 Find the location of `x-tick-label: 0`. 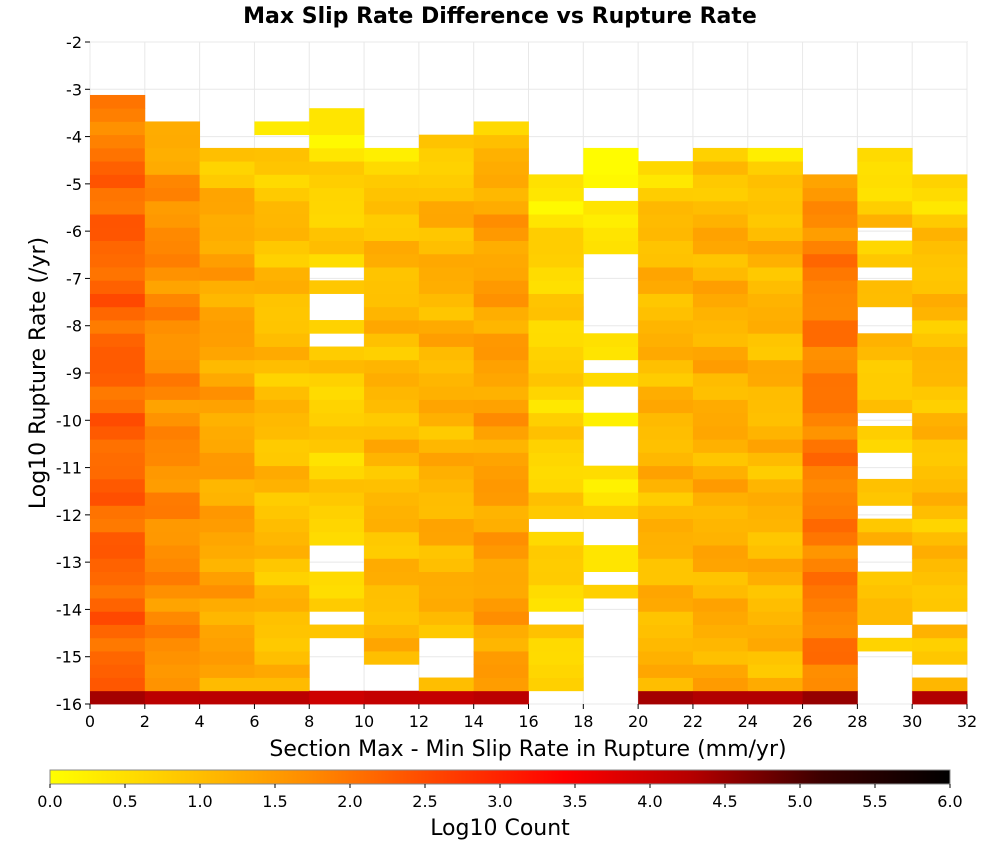

x-tick-label: 0 is located at coordinates (90, 721).